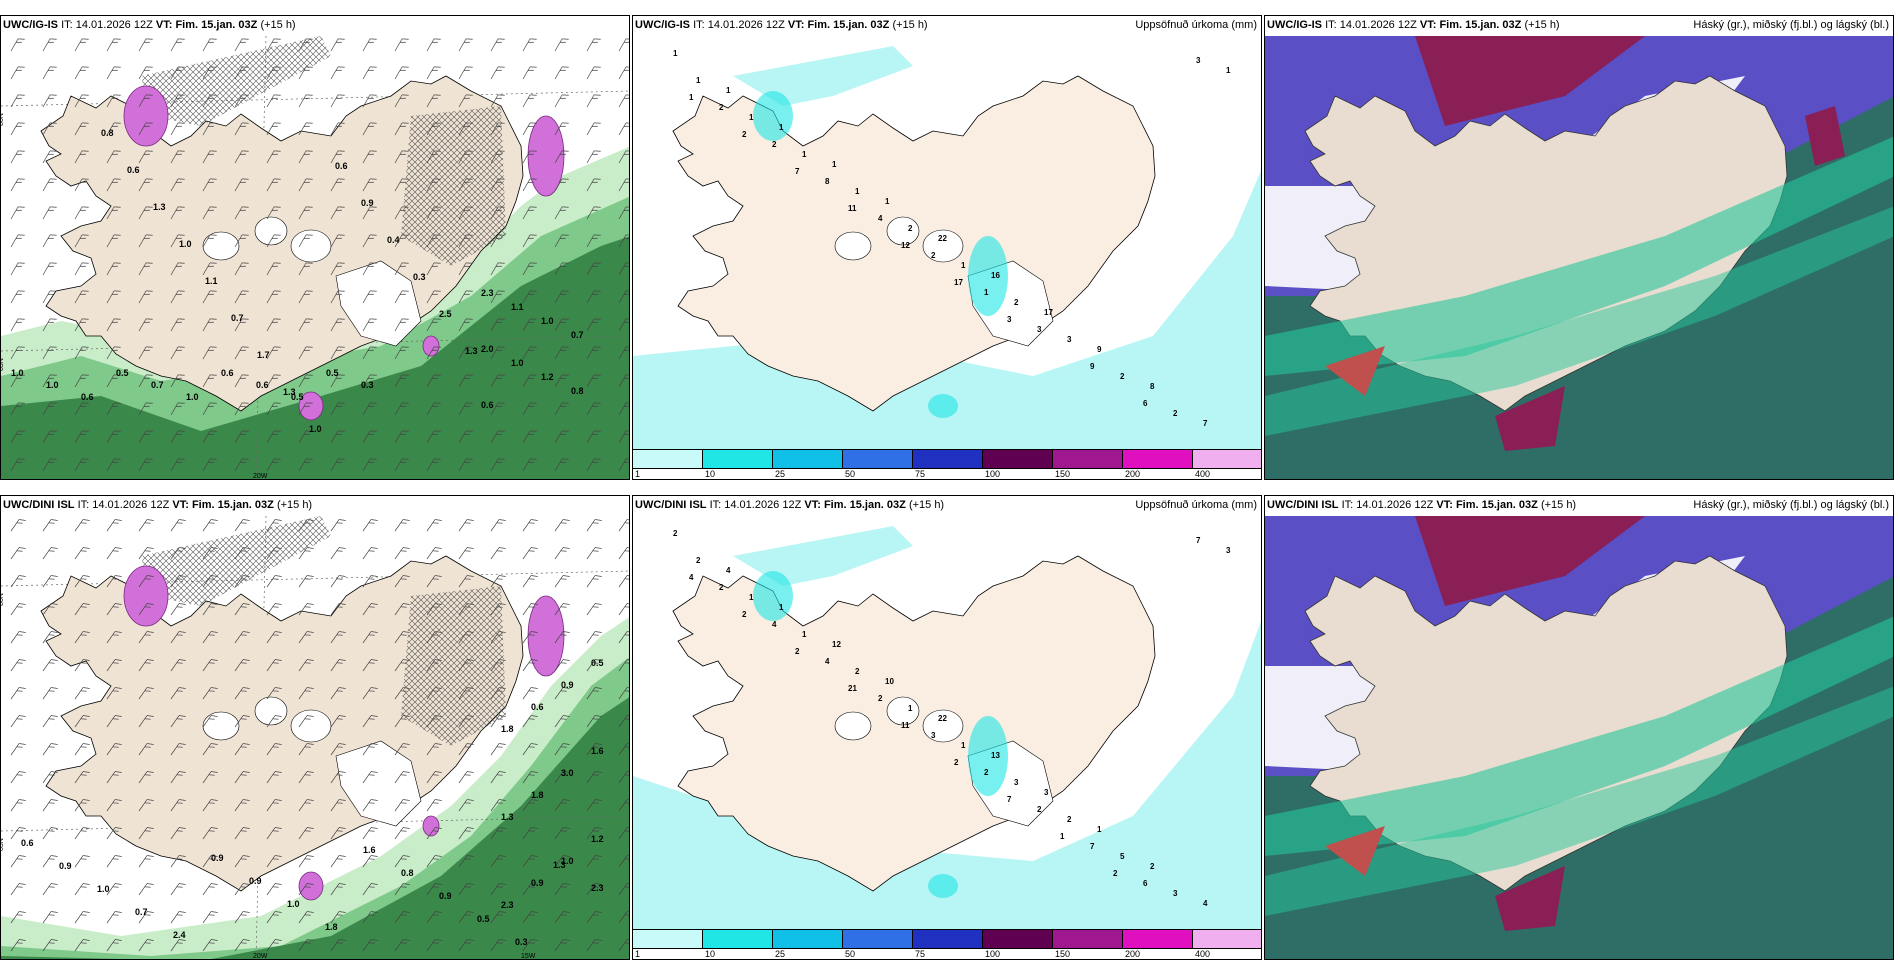  I want to click on snow-area, so click(546, 156).